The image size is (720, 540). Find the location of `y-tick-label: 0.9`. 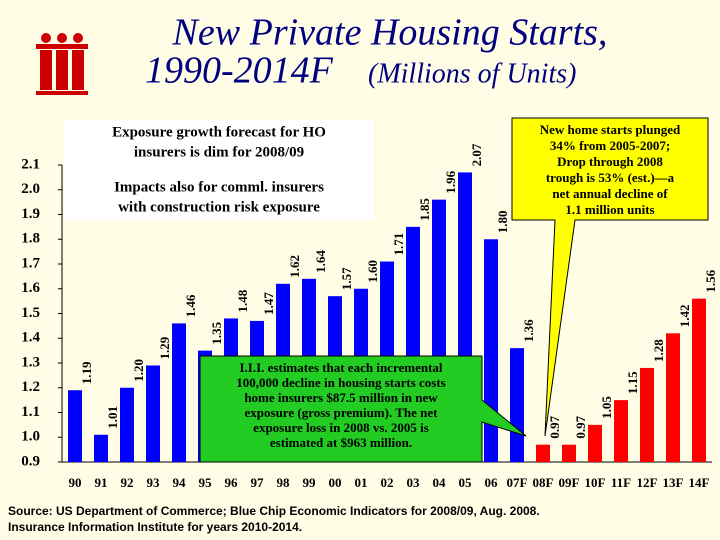

y-tick-label: 0.9 is located at coordinates (30, 461).